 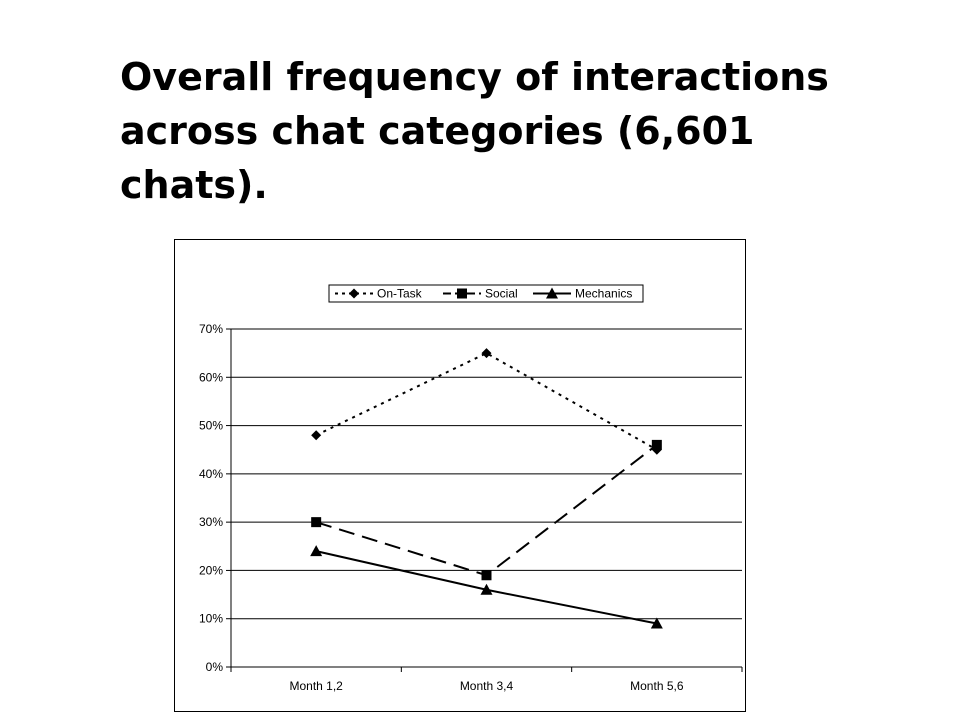 What do you see at coordinates (211, 377) in the screenshot?
I see `y-tick-label: 60%` at bounding box center [211, 377].